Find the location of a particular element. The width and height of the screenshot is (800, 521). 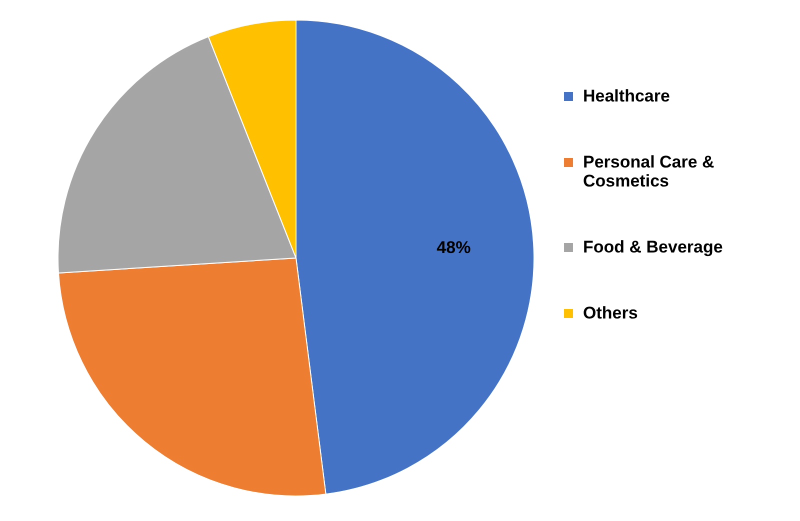

data-label: 48% is located at coordinates (453, 248).